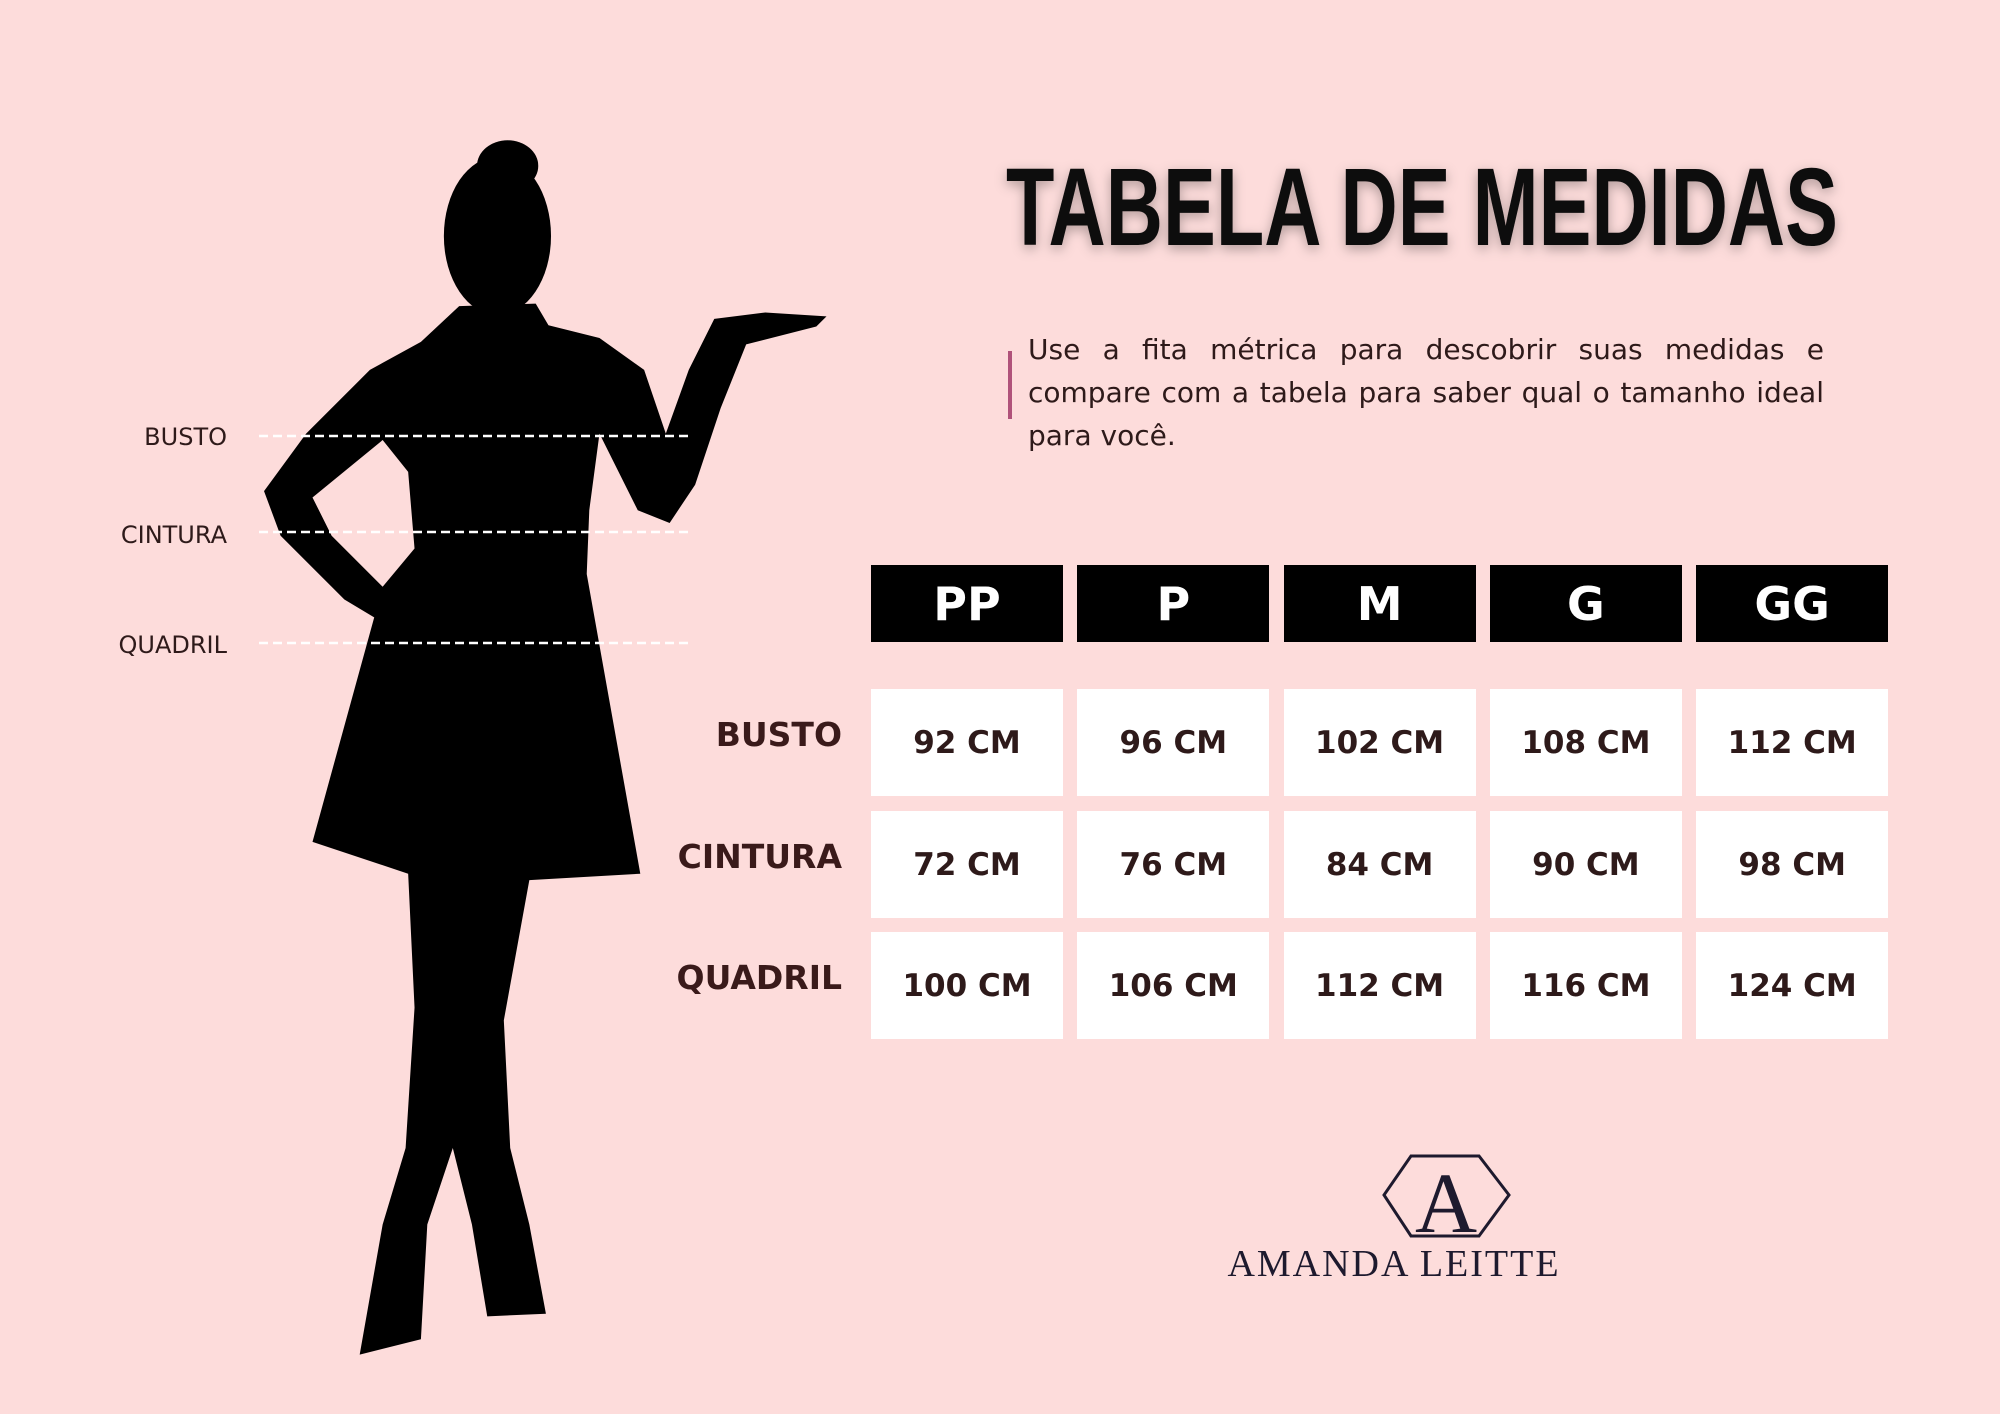 The height and width of the screenshot is (1414, 2000). What do you see at coordinates (1173, 742) in the screenshot?
I see `table-cell: 96 CM` at bounding box center [1173, 742].